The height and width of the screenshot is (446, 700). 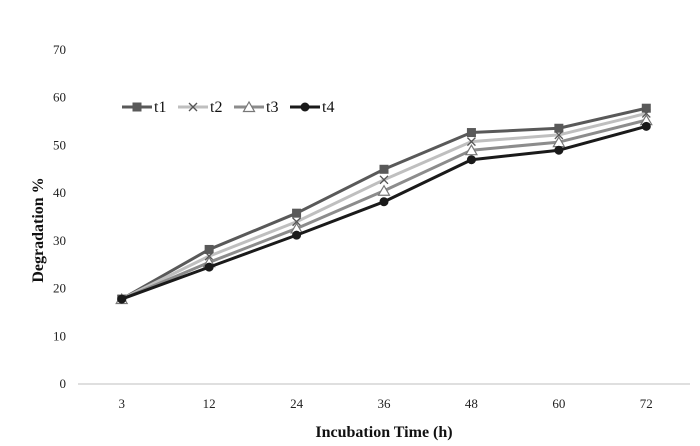 What do you see at coordinates (38, 229) in the screenshot?
I see `y-axis-title: Degradation %` at bounding box center [38, 229].